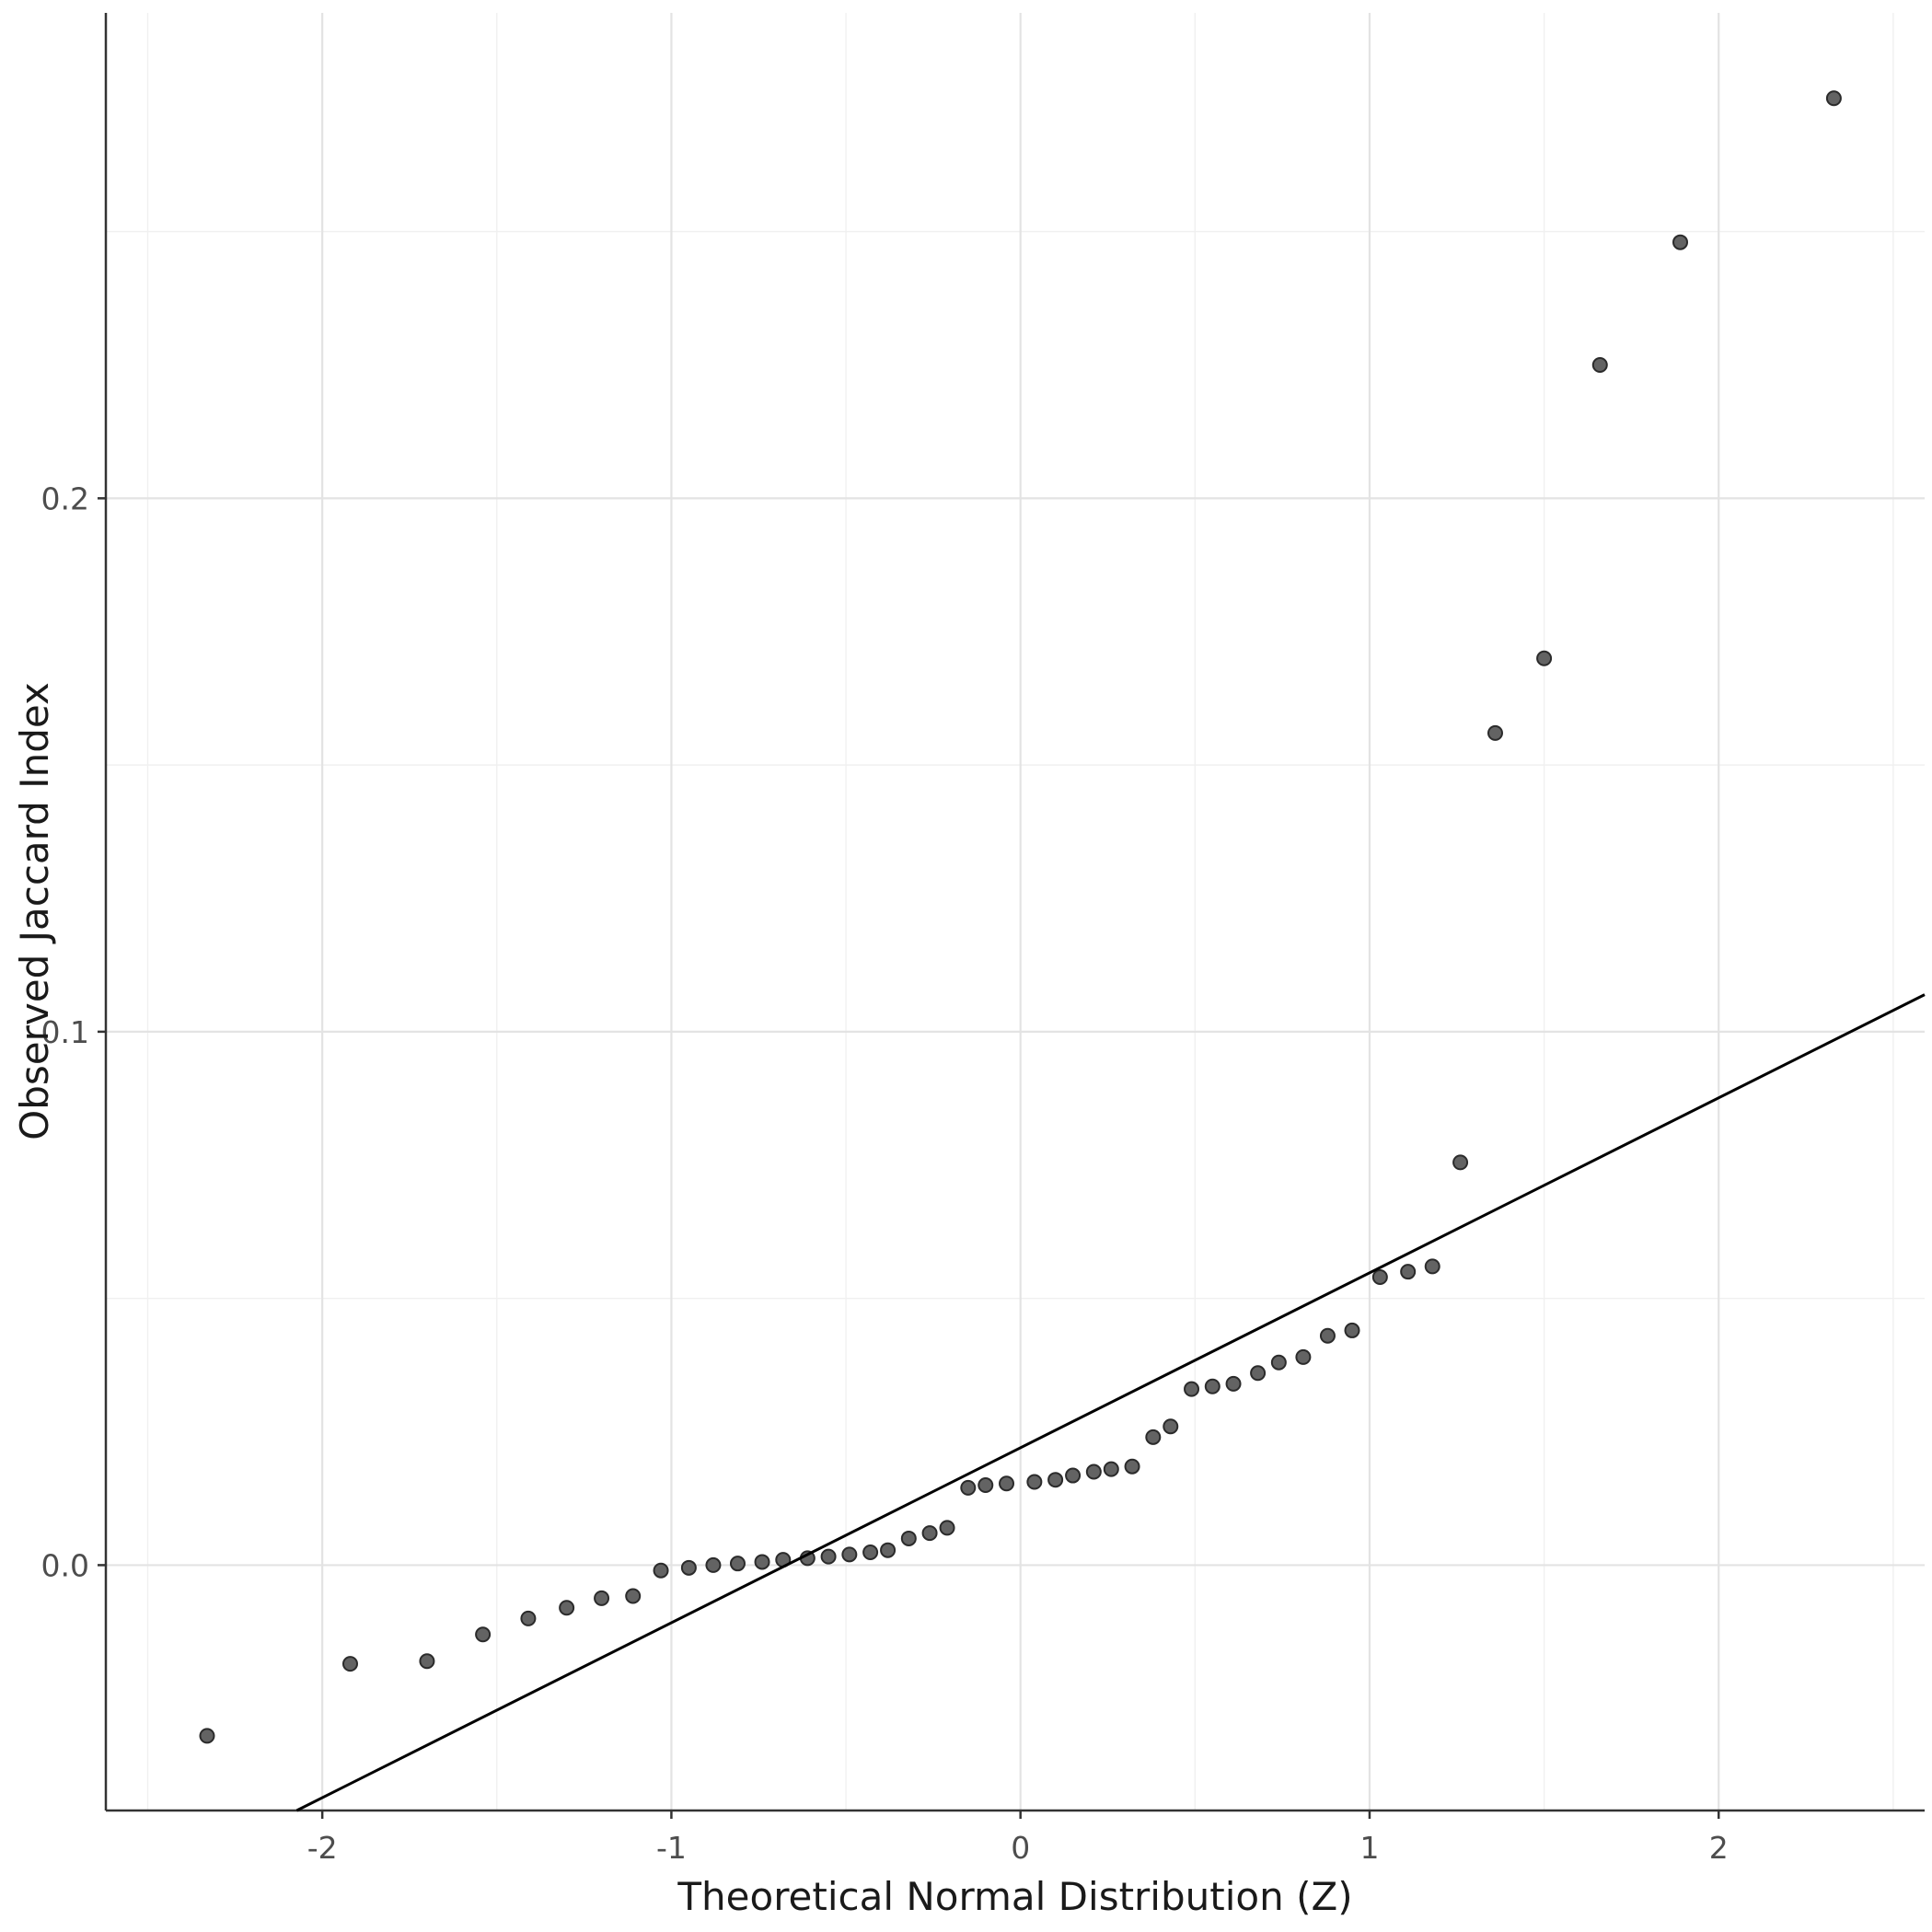 This screenshot has height=1932, width=1932. Describe the element at coordinates (1369, 1848) in the screenshot. I see `x-tick-label: 1` at that location.